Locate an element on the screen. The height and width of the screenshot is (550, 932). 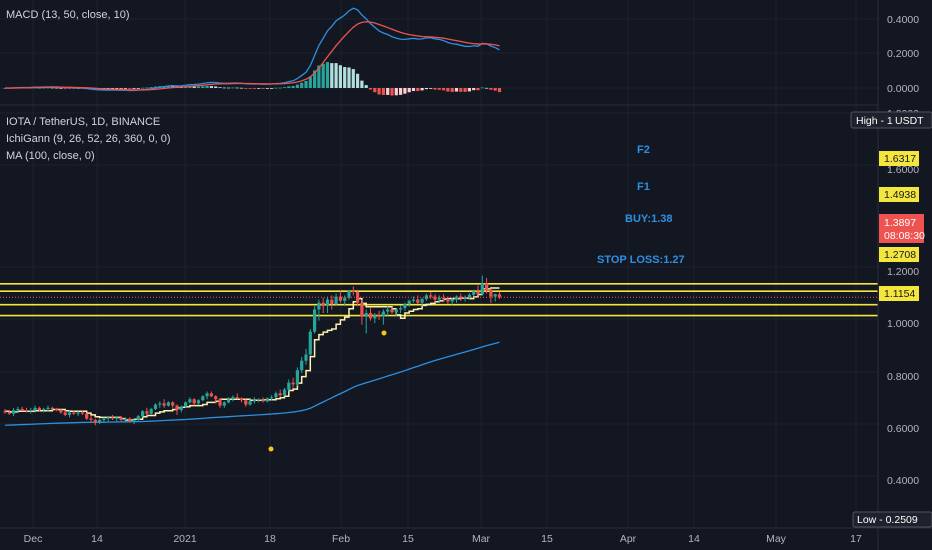
macd-axis-ticks: 0.4000 0.2000 0.0000 is located at coordinates (903, 54).